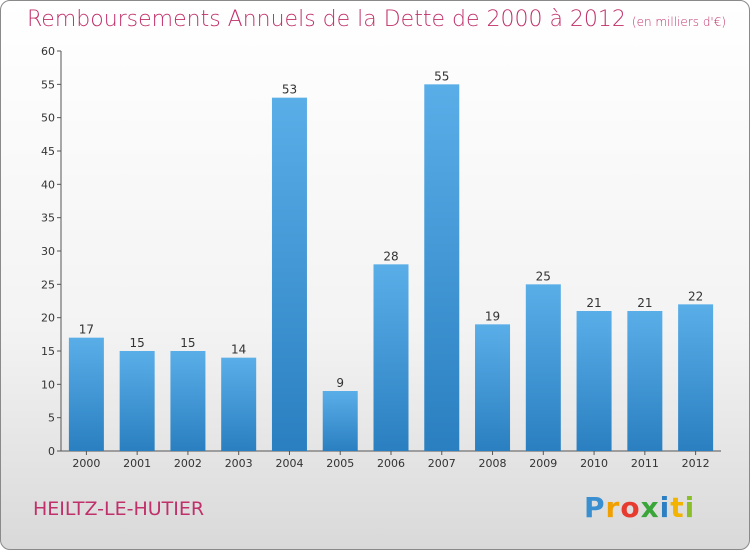 This screenshot has width=750, height=550. Describe the element at coordinates (48, 51) in the screenshot. I see `y-tick-label: 60` at that location.